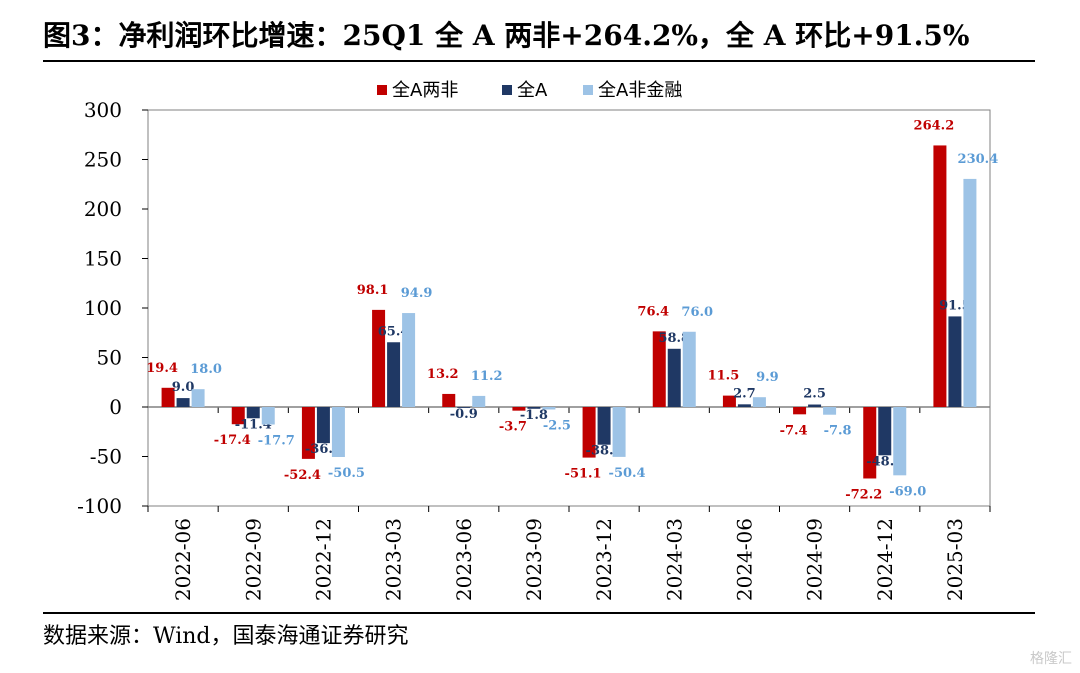  I want to click on bar-全A两非-2023-03, so click(379, 358).